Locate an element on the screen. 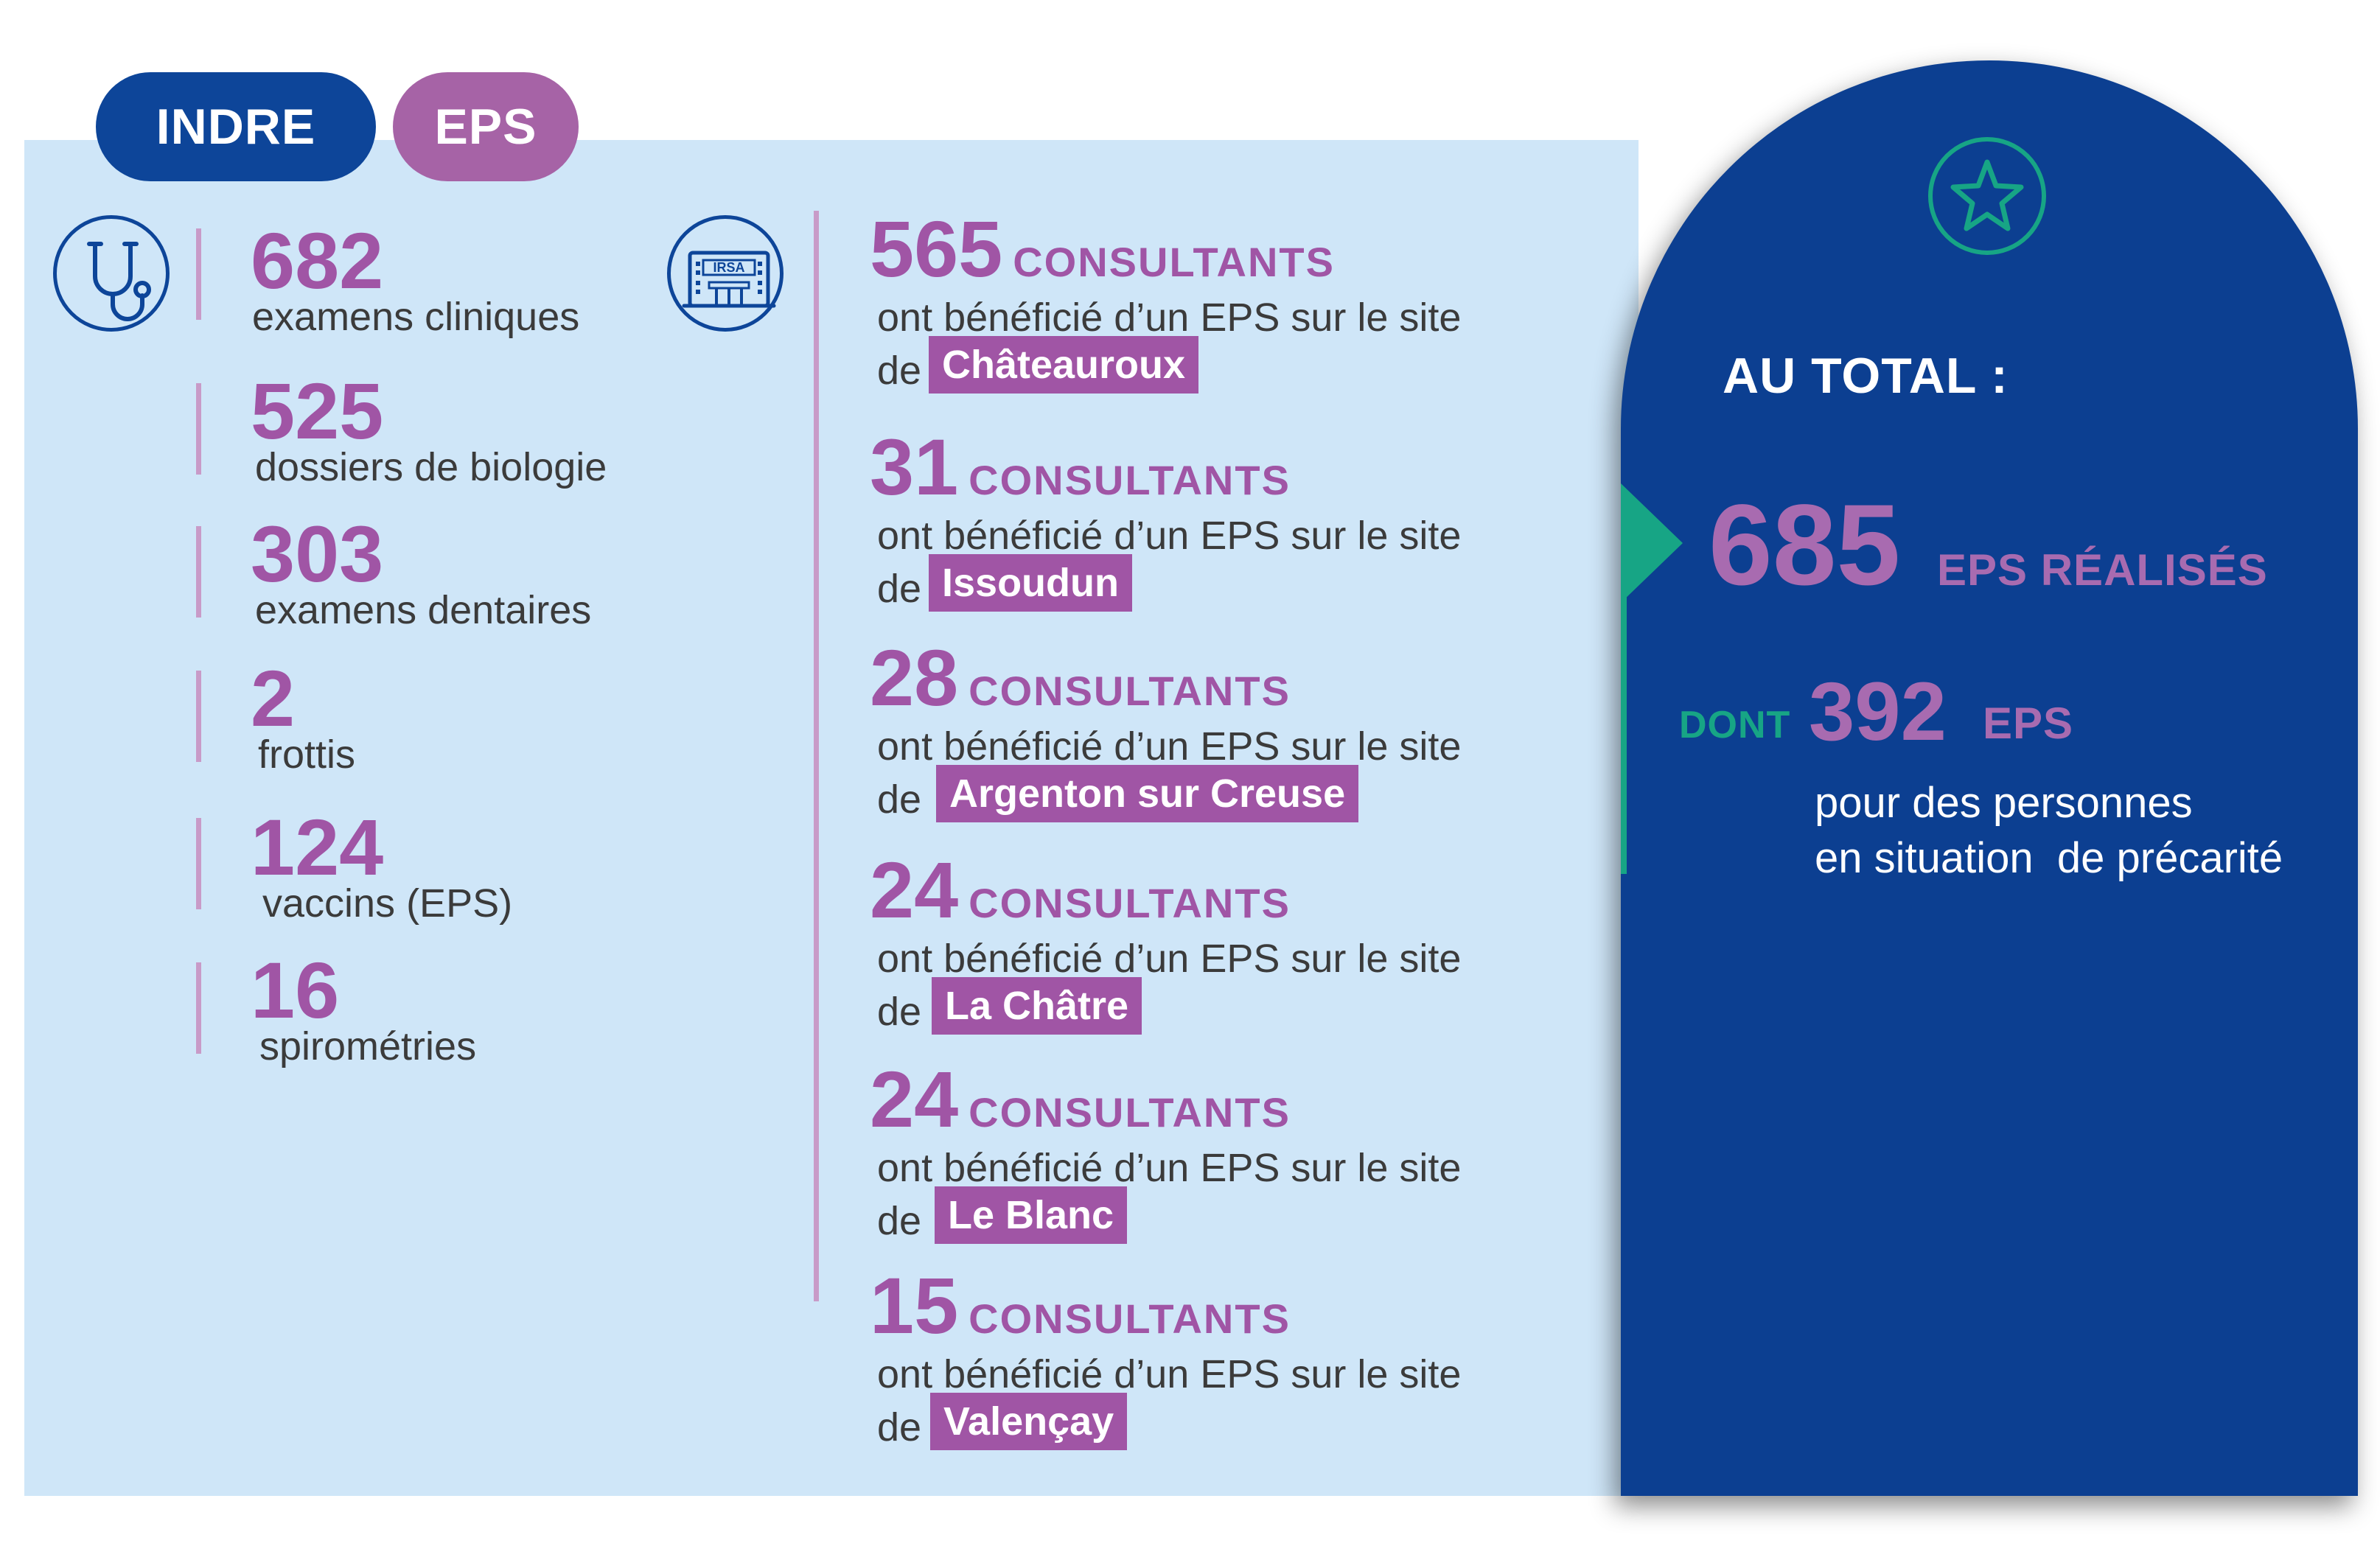 This screenshot has height=1546, width=2380. stat-value: 303 is located at coordinates (317, 554).